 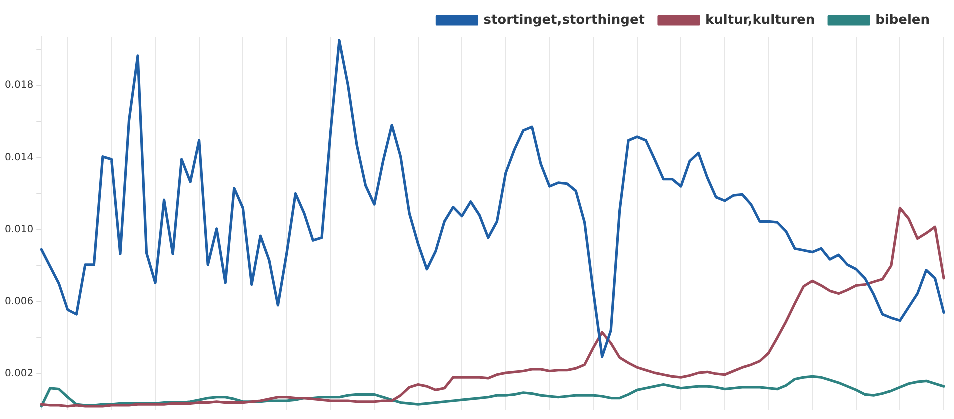 What do you see at coordinates (19, 374) in the screenshot?
I see `y-tick-label: 0.002` at bounding box center [19, 374].